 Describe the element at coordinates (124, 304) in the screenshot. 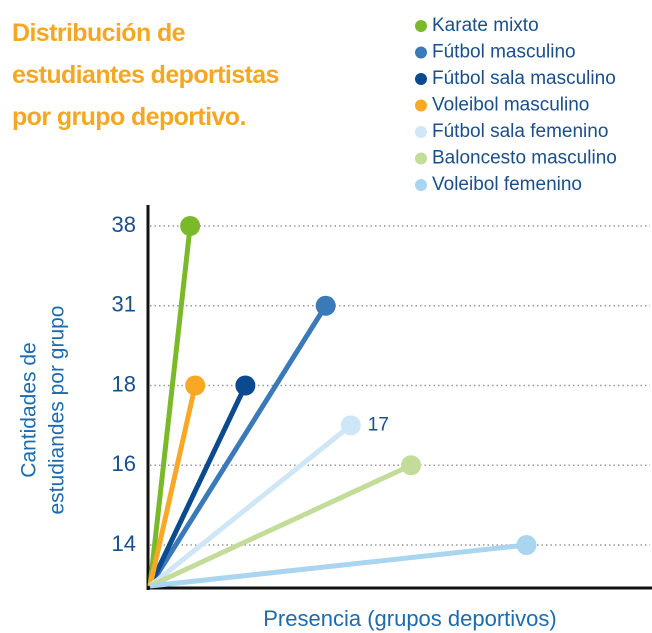

I see `y-tick-label: 31` at that location.